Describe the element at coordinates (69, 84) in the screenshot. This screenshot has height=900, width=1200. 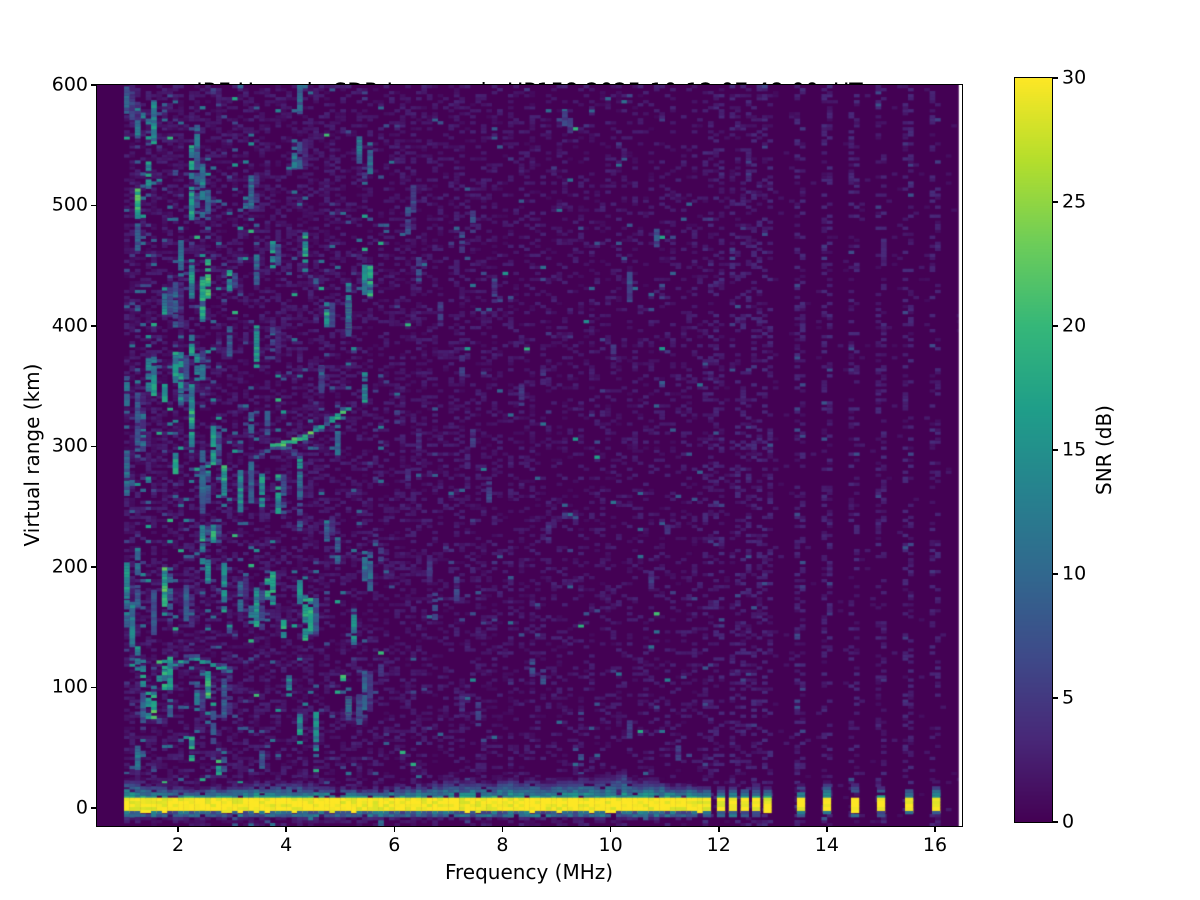
I see `y-tick-label: 600` at that location.